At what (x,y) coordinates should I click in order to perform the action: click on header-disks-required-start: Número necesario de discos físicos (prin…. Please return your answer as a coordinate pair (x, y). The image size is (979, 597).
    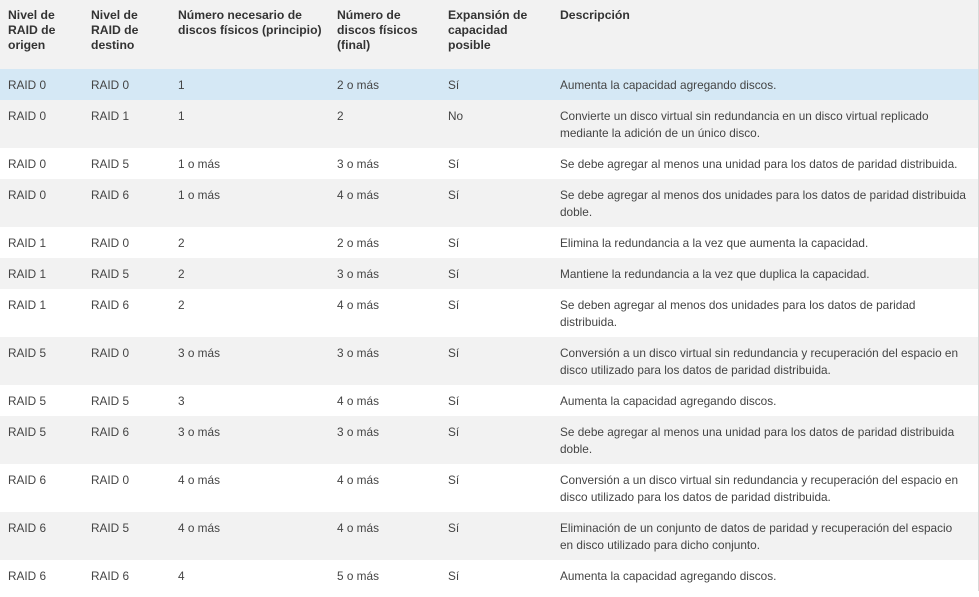
    Looking at the image, I should click on (249, 34).